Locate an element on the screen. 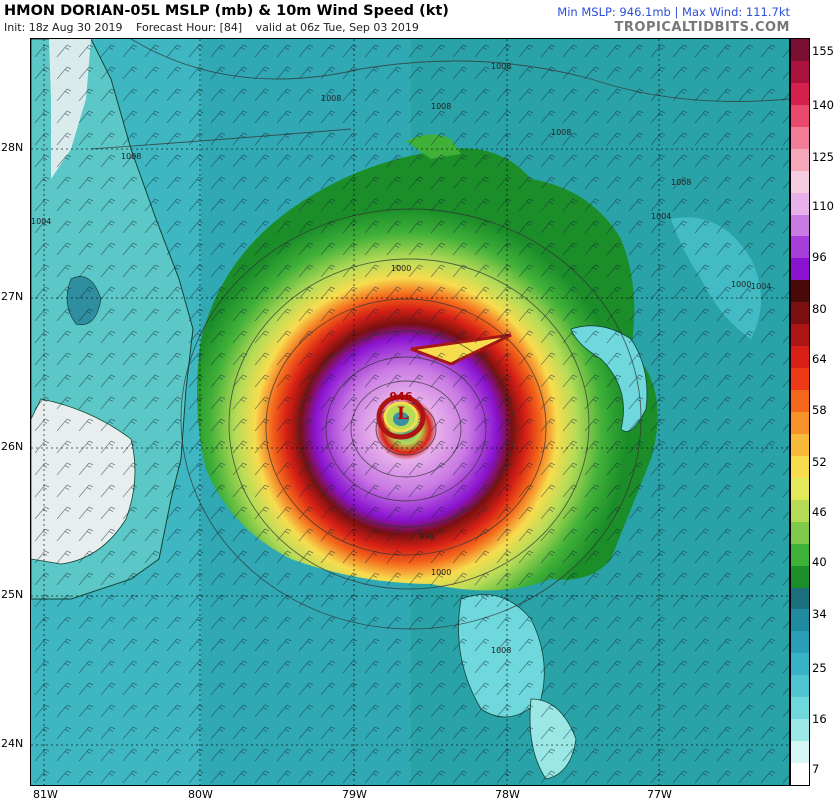  colorbar-label: 46 is located at coordinates (819, 512).